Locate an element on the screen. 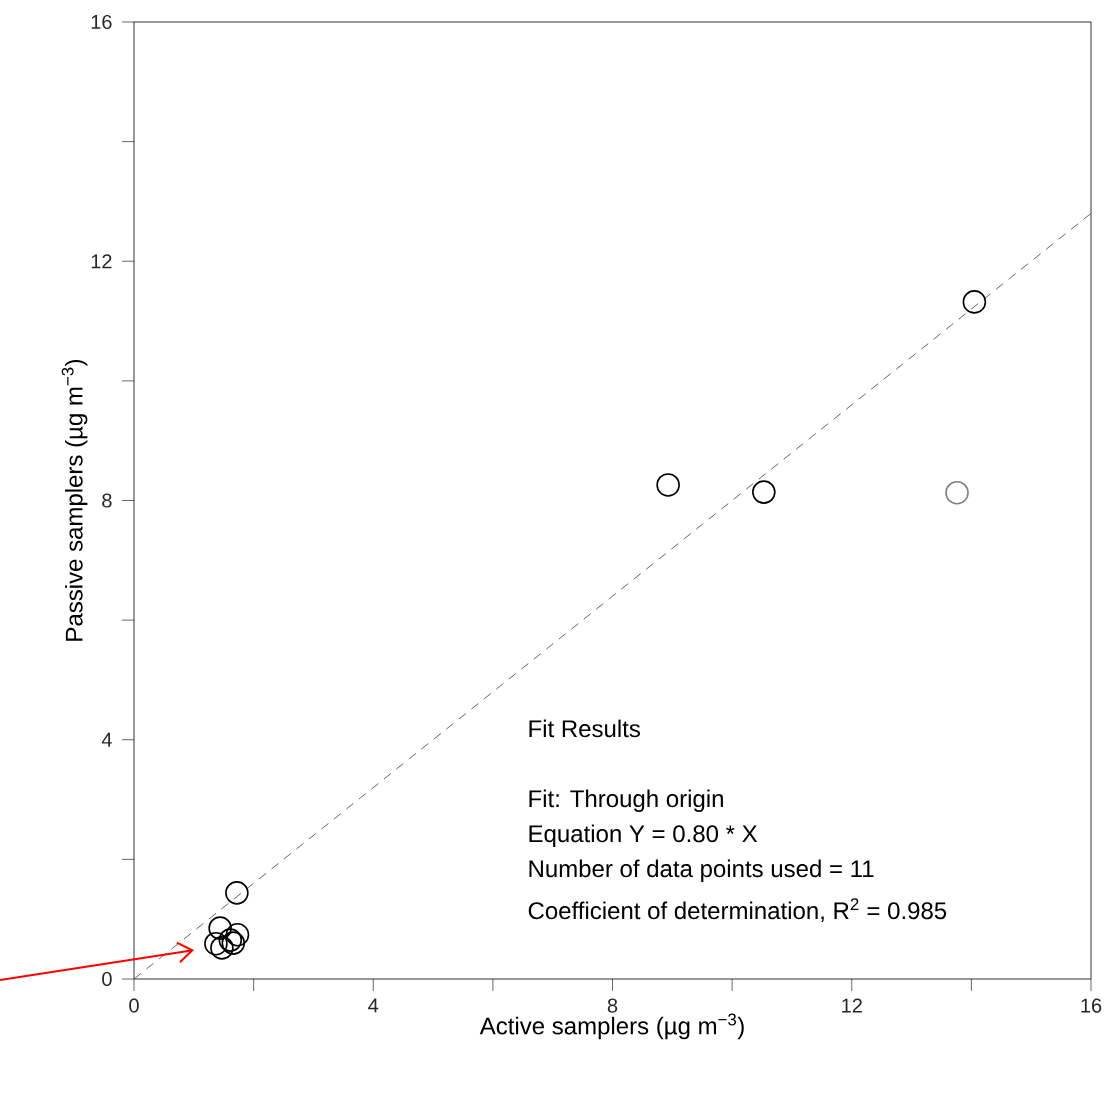 The image size is (1107, 1098). annotation: Number of data points used = 11 is located at coordinates (701, 870).